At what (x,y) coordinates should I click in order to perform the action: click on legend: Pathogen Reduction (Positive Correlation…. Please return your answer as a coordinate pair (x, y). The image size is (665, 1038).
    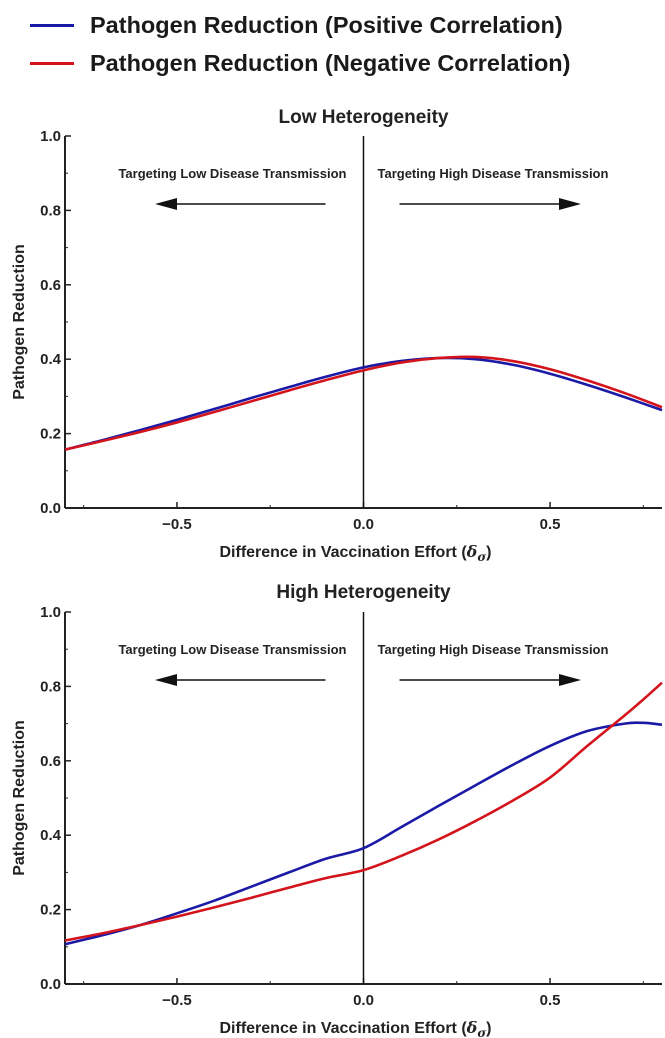
    Looking at the image, I should click on (345, 44).